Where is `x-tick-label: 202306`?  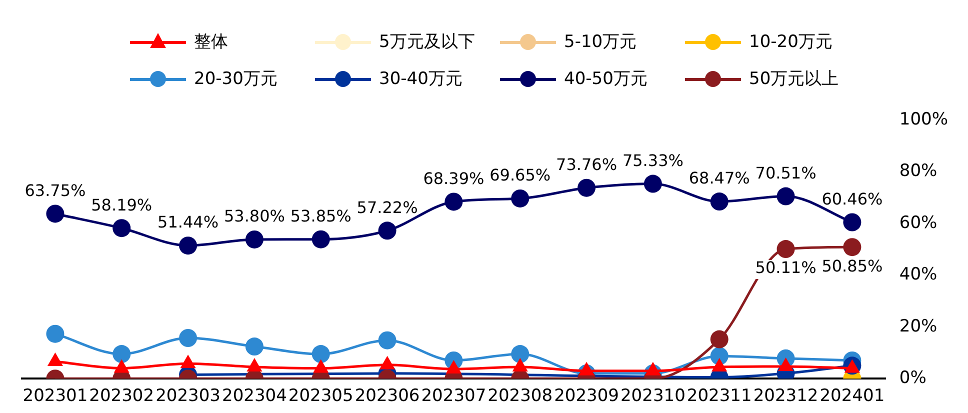
x-tick-label: 202306 is located at coordinates (387, 396).